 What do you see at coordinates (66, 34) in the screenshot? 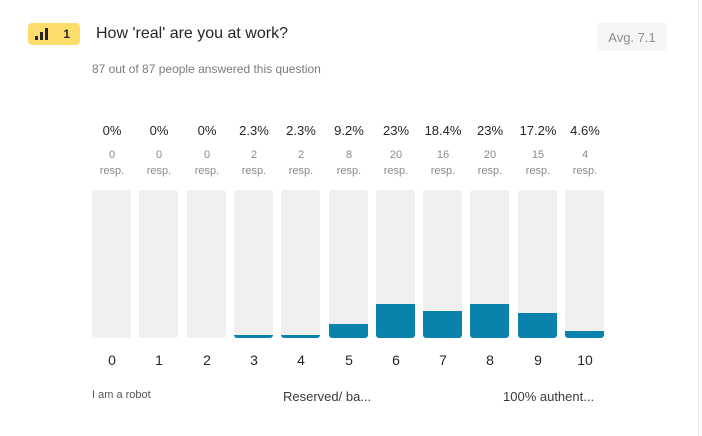
I see `question-number: 1` at bounding box center [66, 34].